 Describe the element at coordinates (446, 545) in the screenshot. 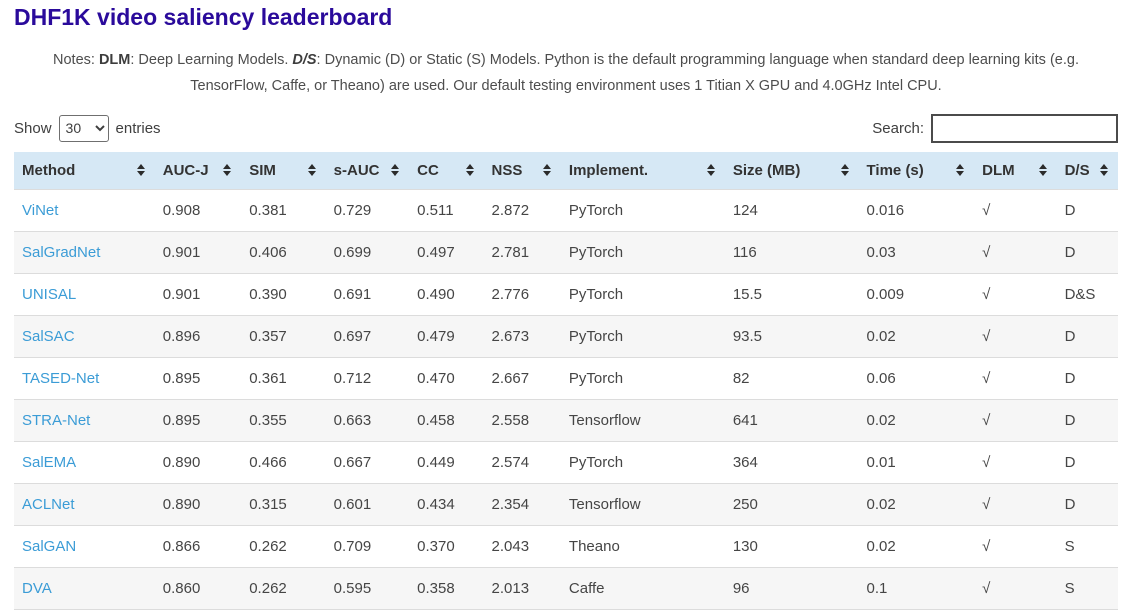

I see `cell-cc: 0.370` at that location.